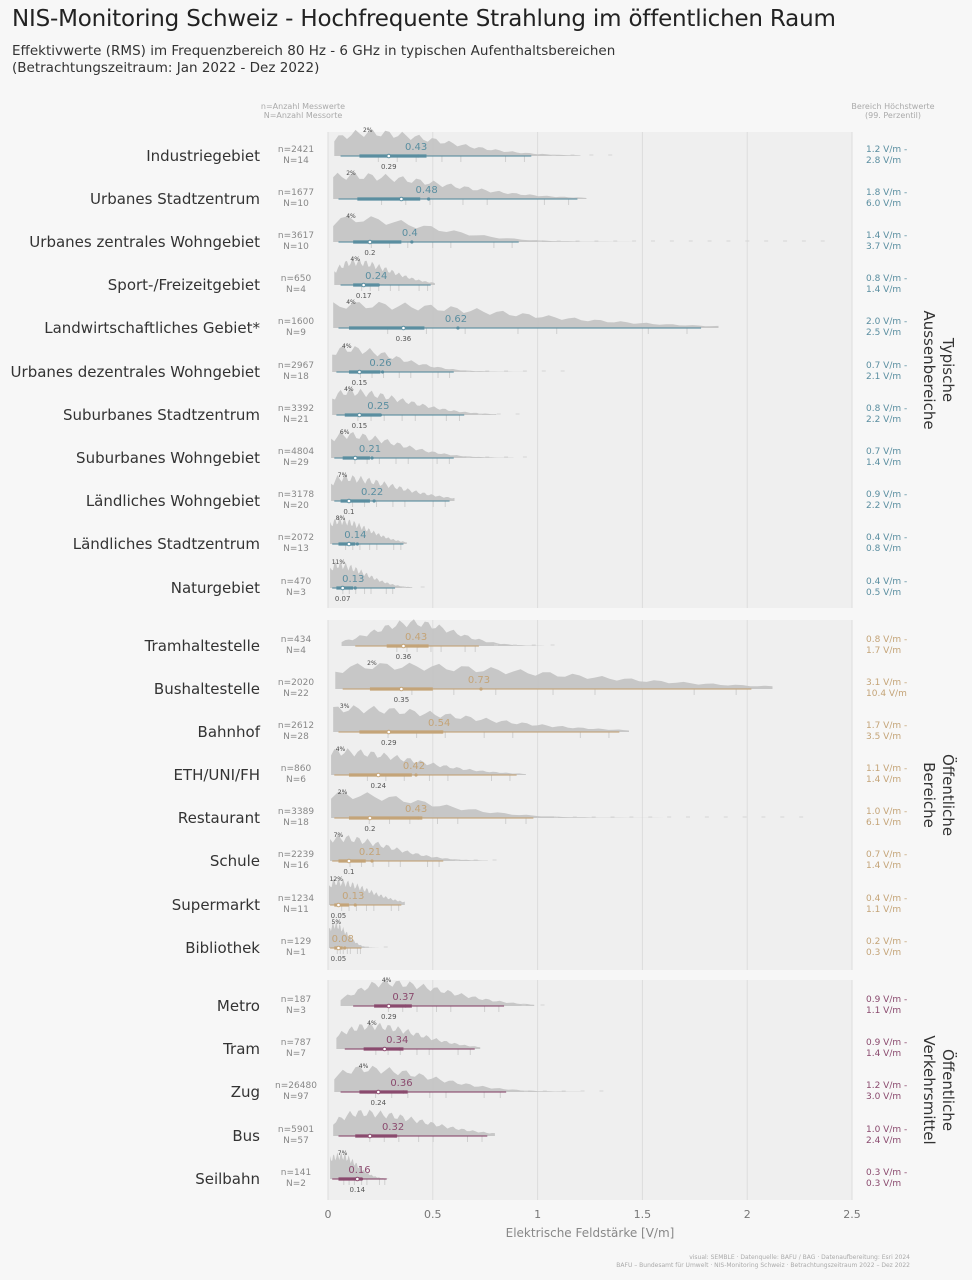 The height and width of the screenshot is (1280, 972). I want to click on range-high-label: 2.5 V/m, so click(883, 333).